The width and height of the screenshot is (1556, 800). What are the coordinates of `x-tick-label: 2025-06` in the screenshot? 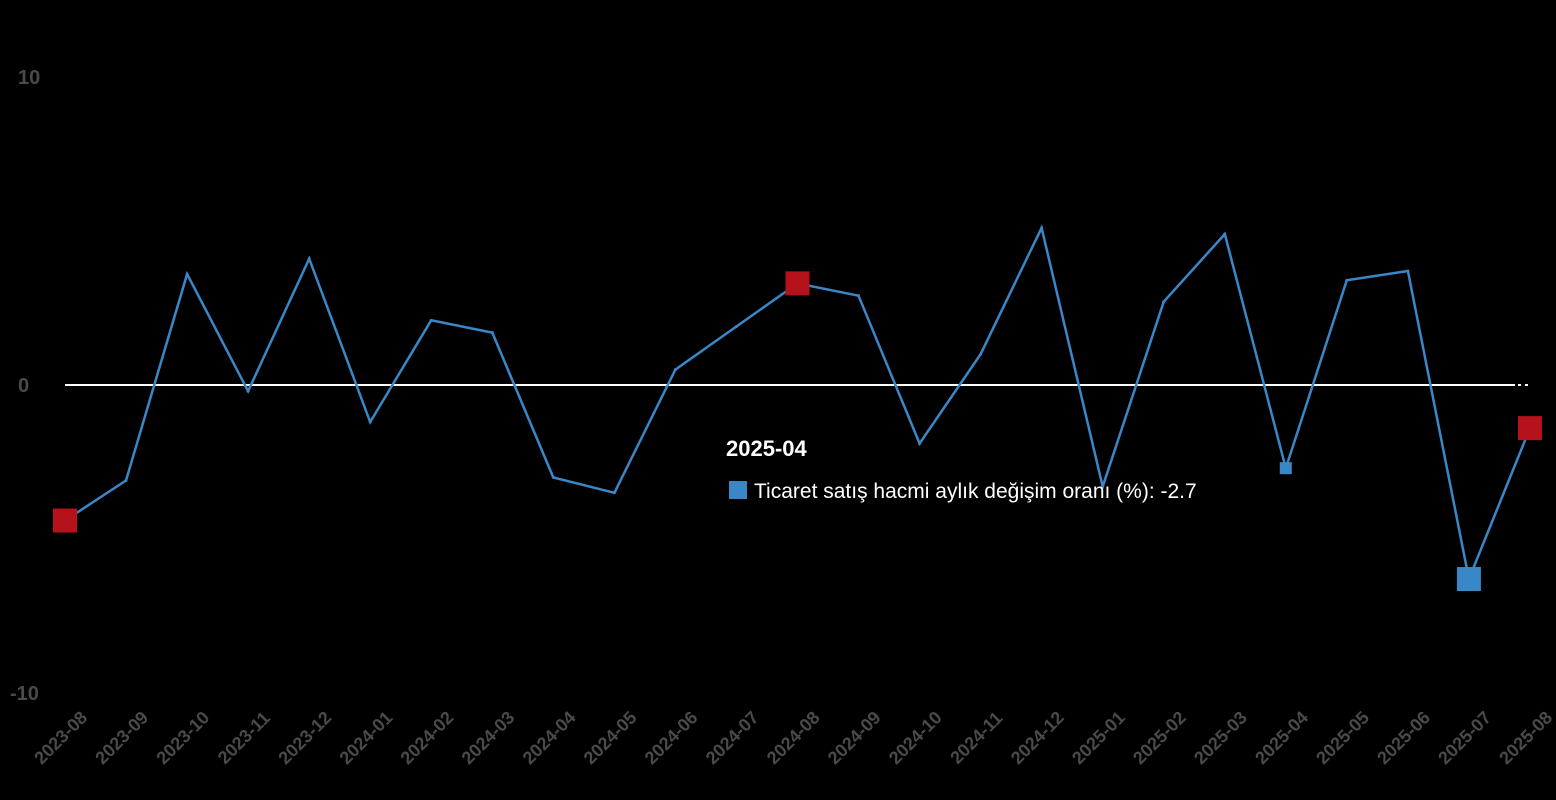 It's located at (1403, 737).